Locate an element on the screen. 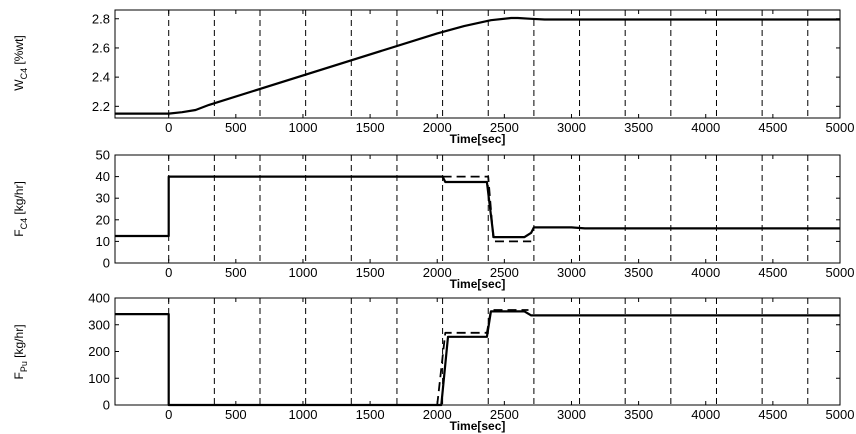 This screenshot has width=856, height=434. y-tick-label: 2.8 is located at coordinates (101, 18).